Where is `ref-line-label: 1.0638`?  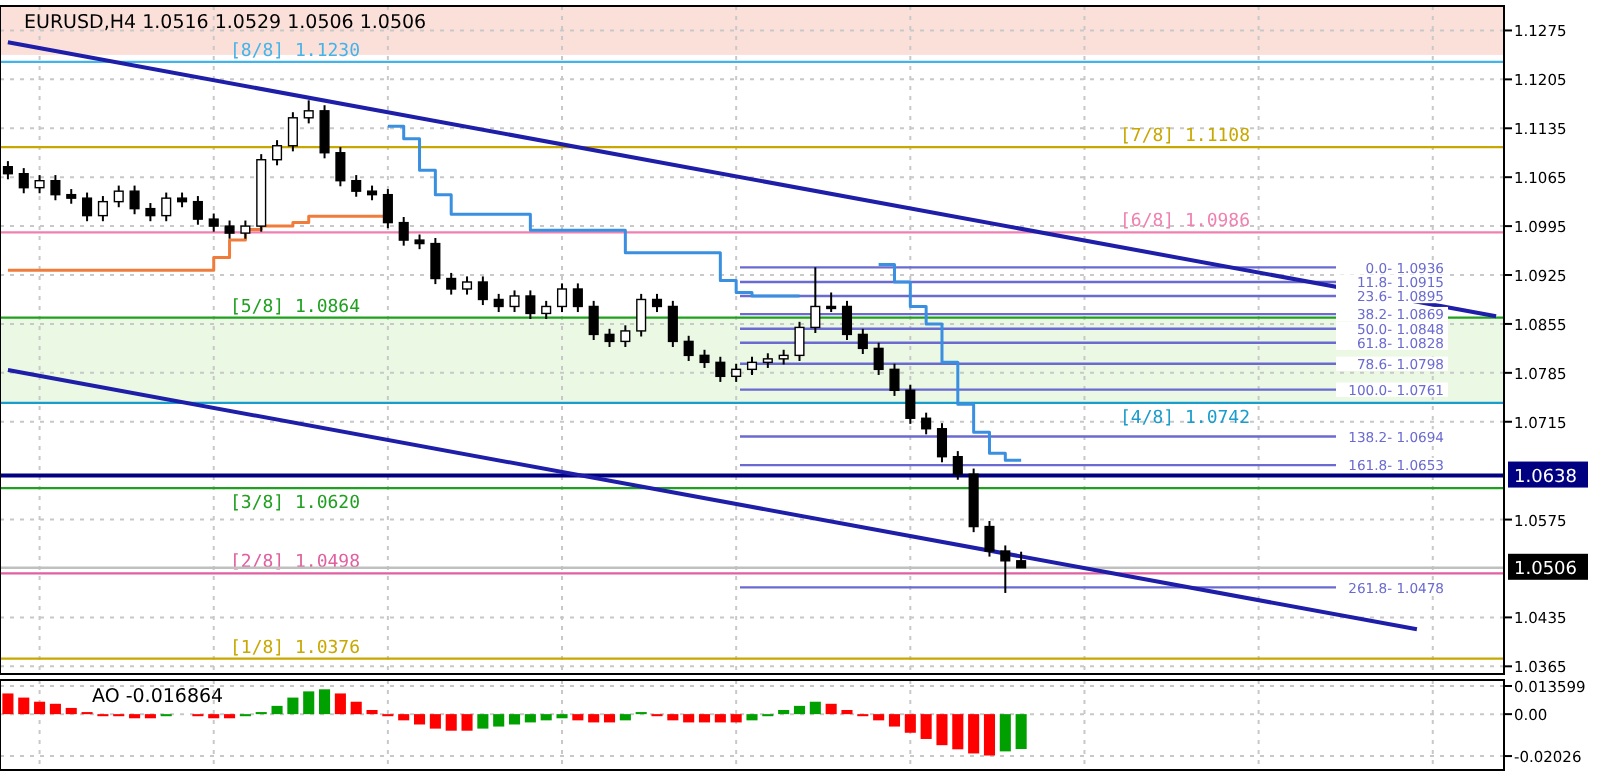 ref-line-label: 1.0638 is located at coordinates (1546, 477).